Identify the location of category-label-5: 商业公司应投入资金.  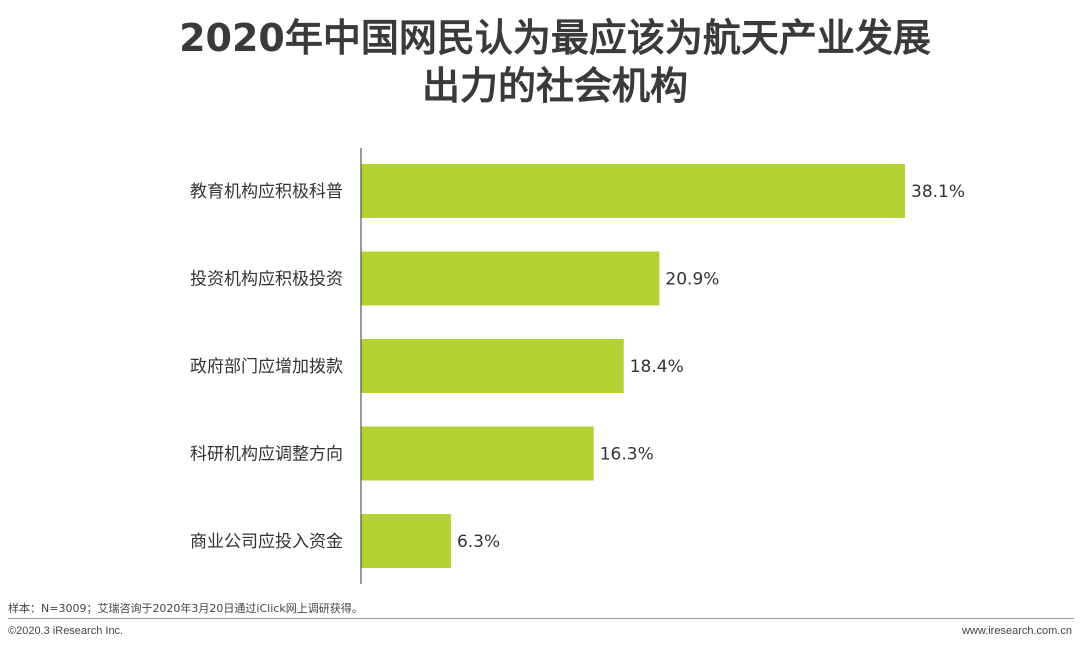
(266, 542).